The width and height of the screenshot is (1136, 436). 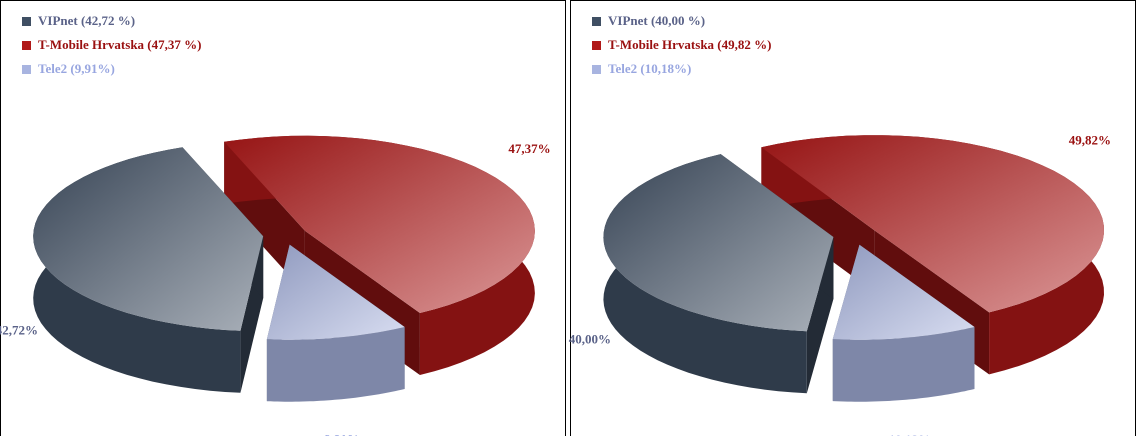 I want to click on data-label: 49,82%, so click(x=1090, y=139).